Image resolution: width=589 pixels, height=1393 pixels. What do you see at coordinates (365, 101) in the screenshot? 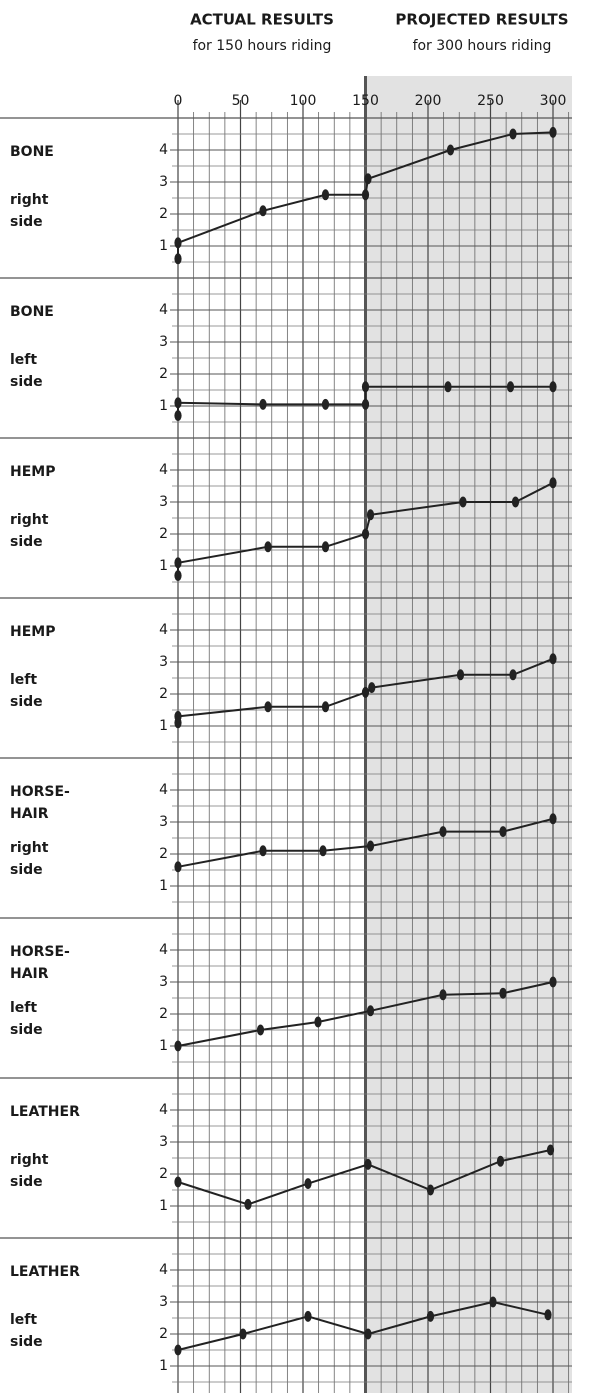
I see `x-tick-label: 150` at bounding box center [365, 101].